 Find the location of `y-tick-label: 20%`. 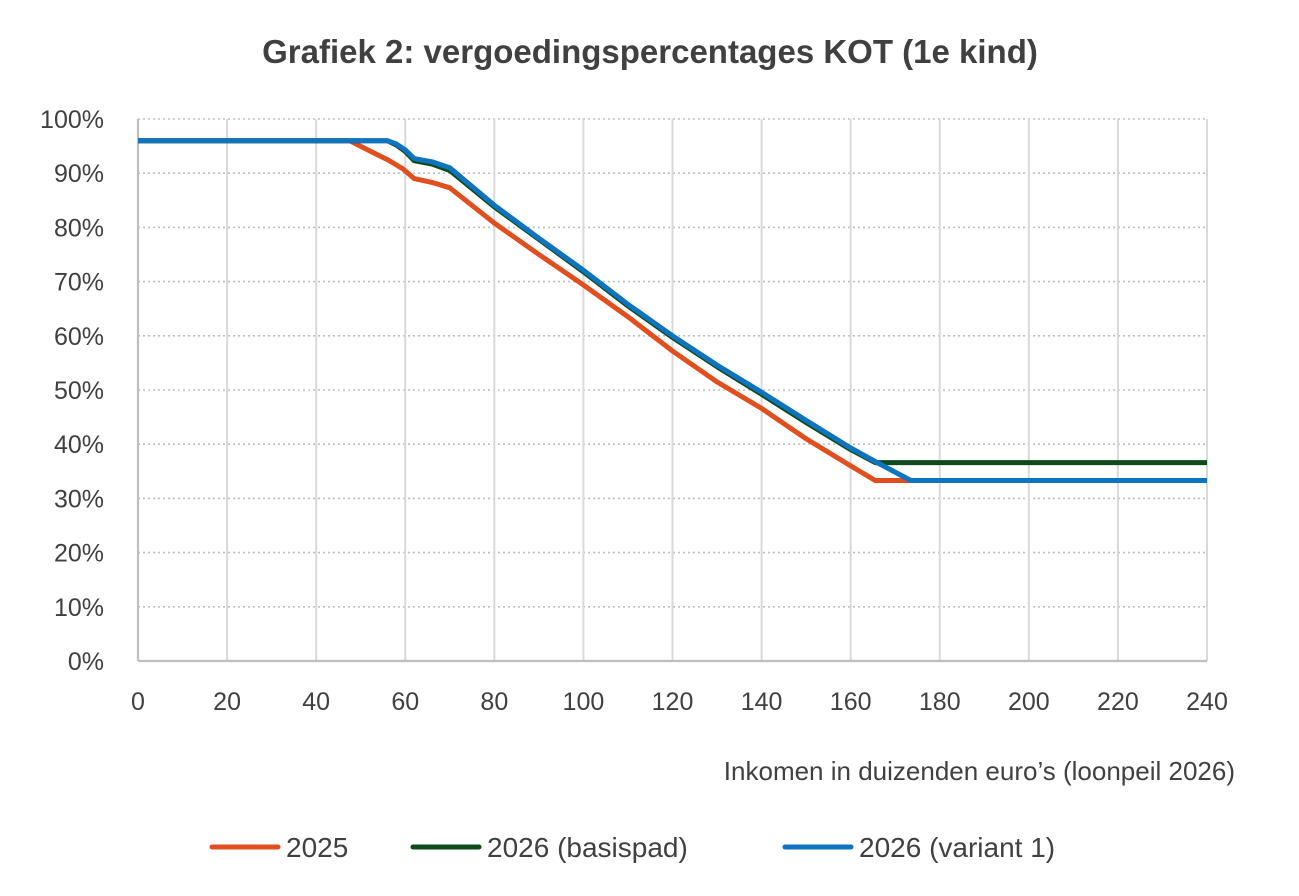

y-tick-label: 20% is located at coordinates (79, 554).